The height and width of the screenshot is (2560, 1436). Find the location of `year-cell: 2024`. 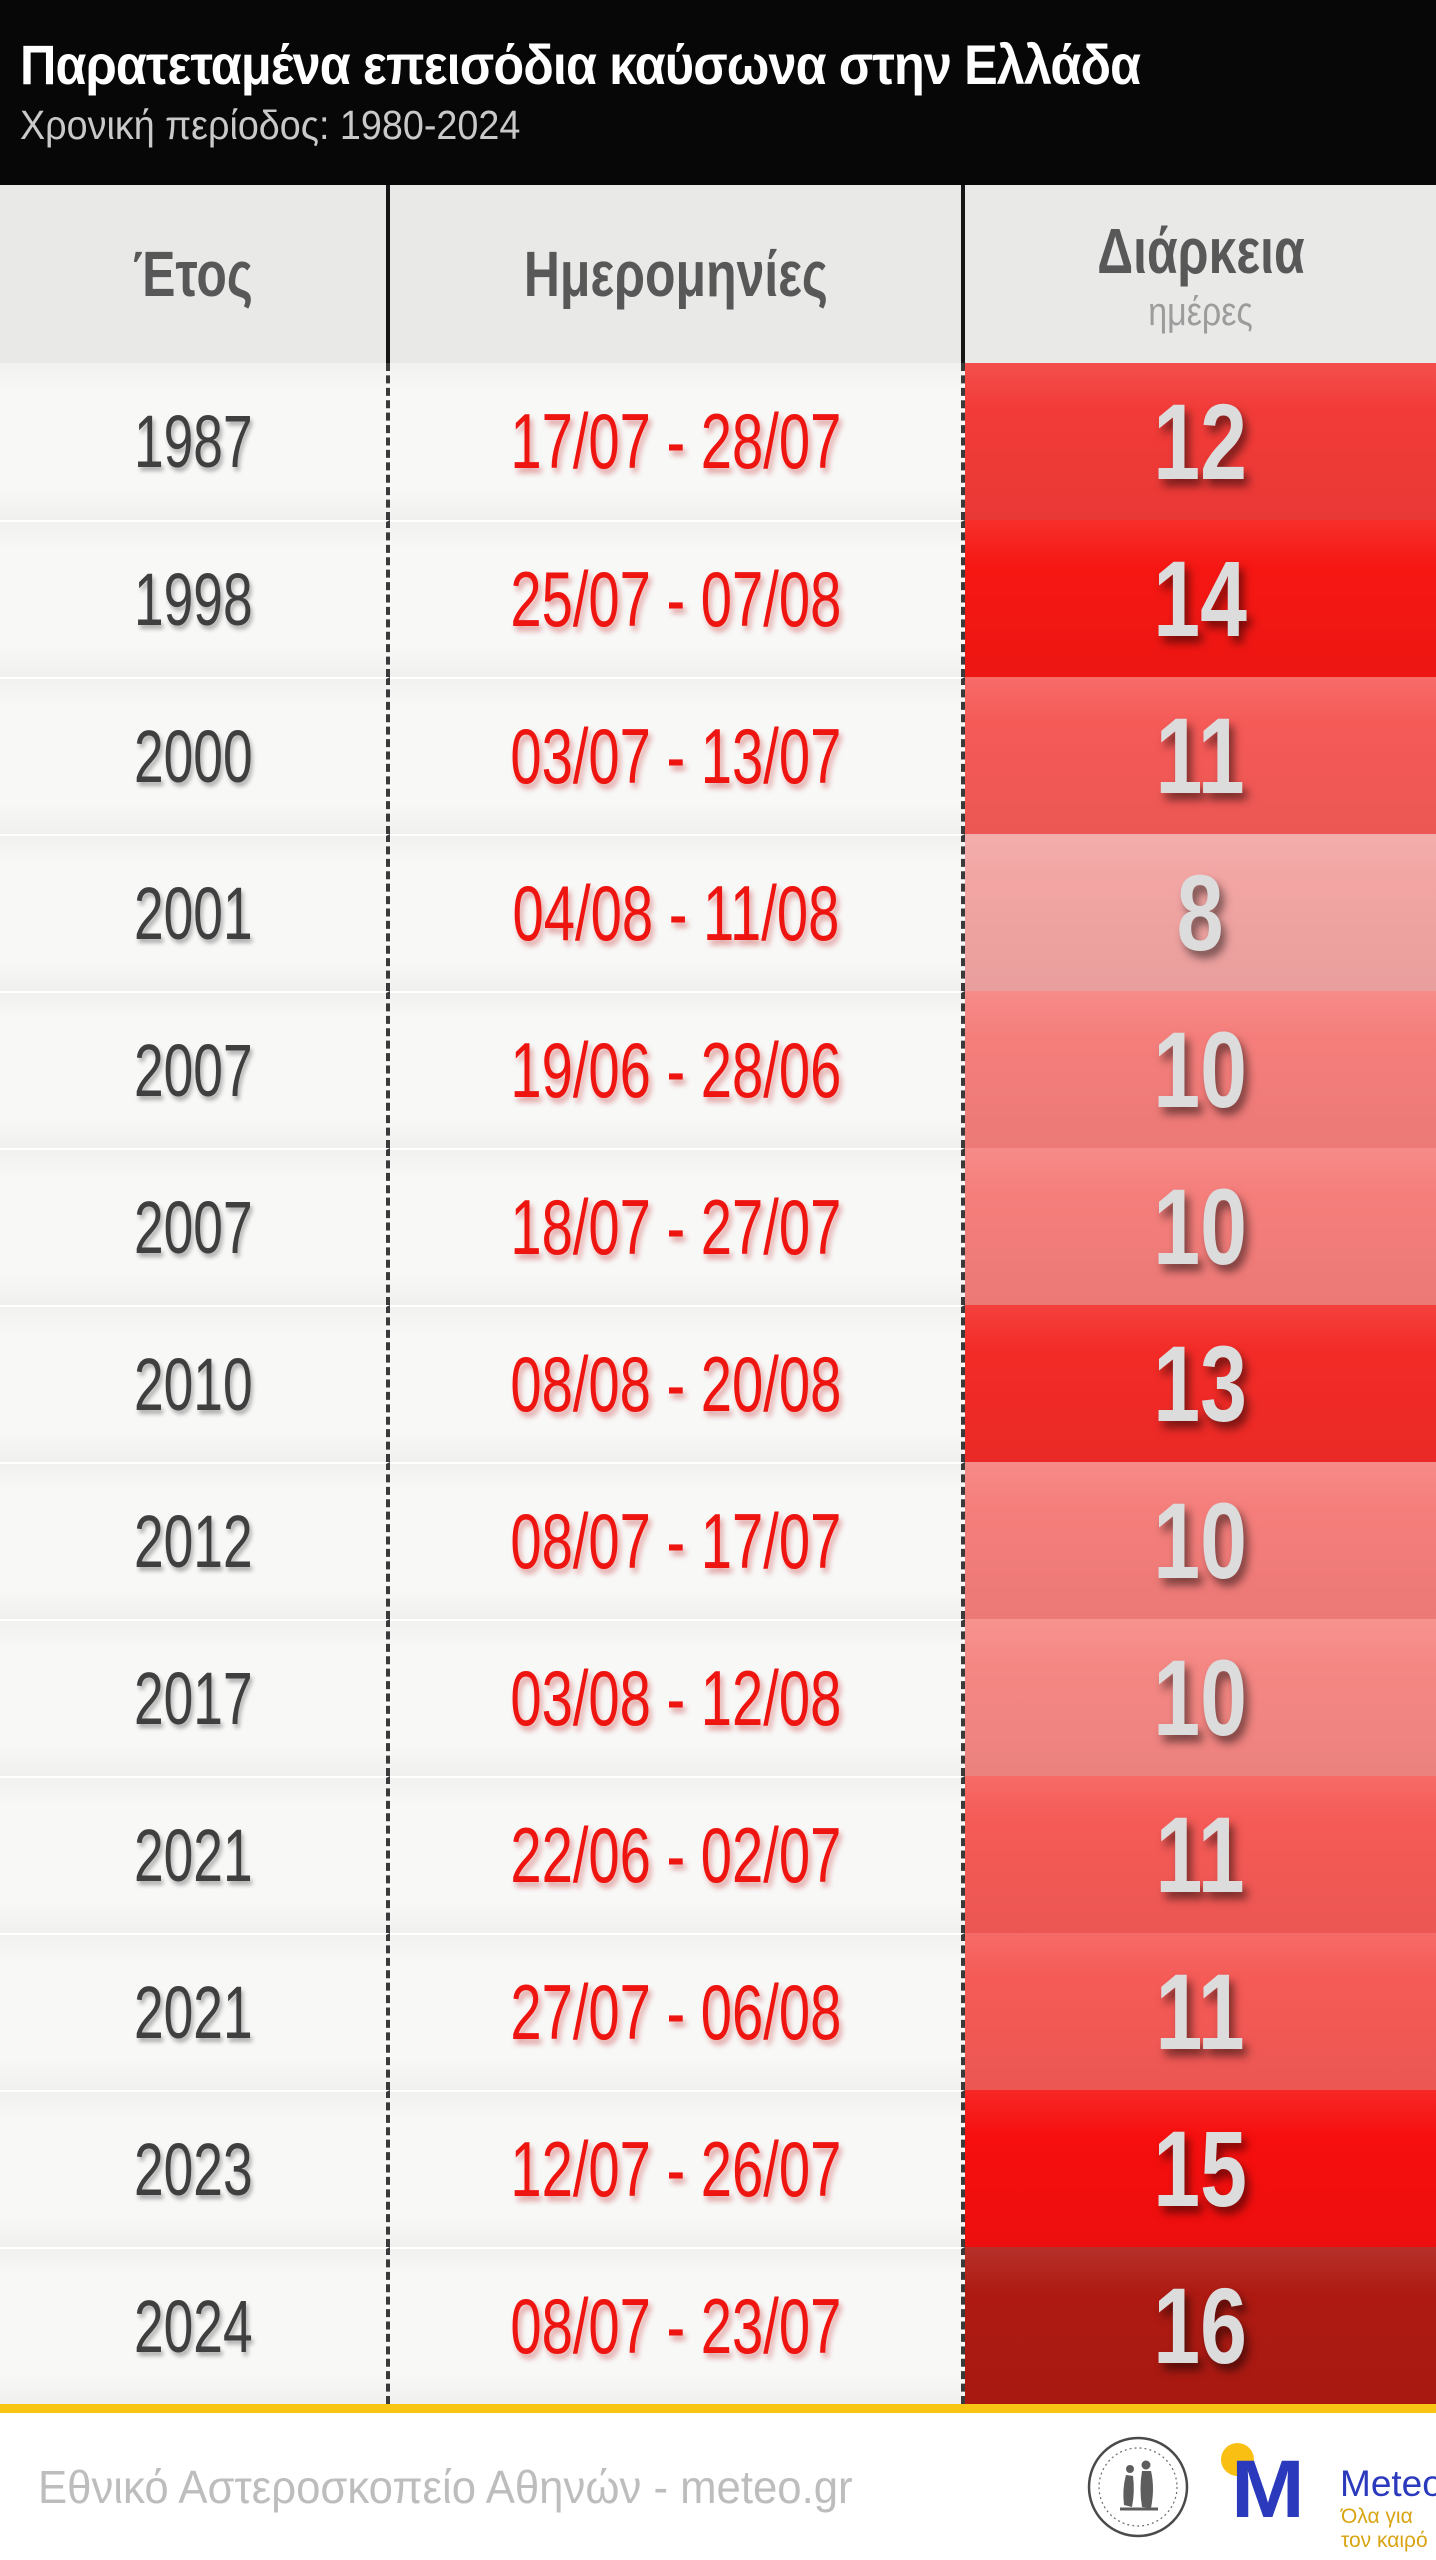

year-cell: 2024 is located at coordinates (195, 2325).